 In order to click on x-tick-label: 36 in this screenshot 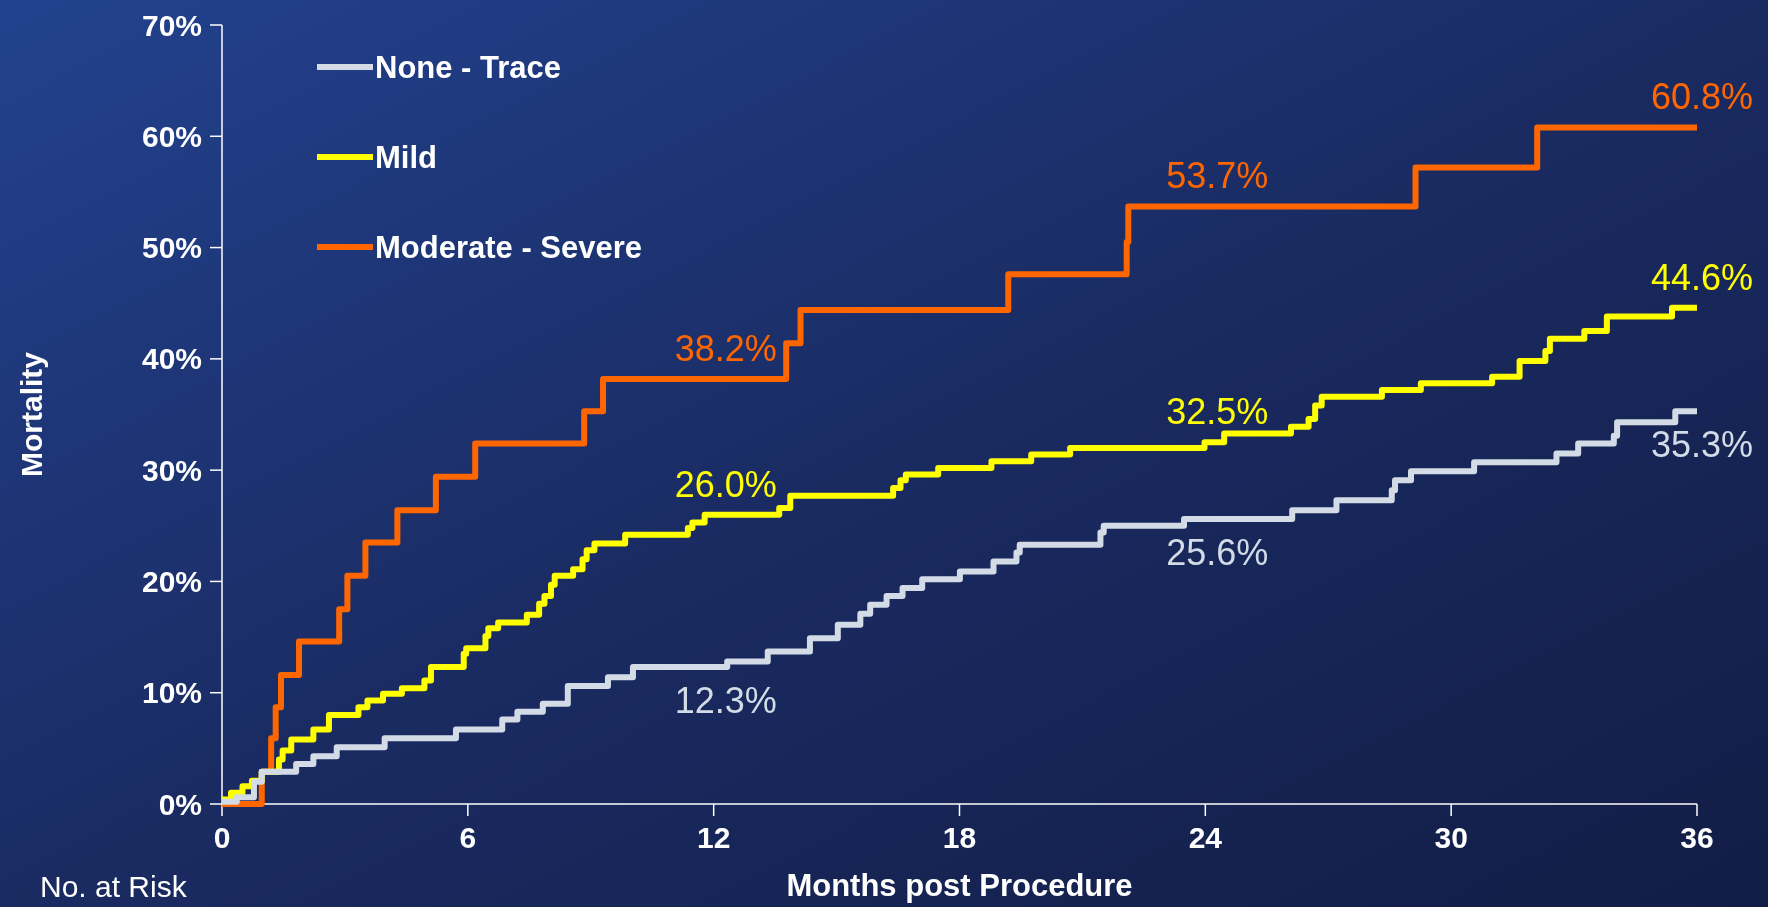, I will do `click(1697, 837)`.